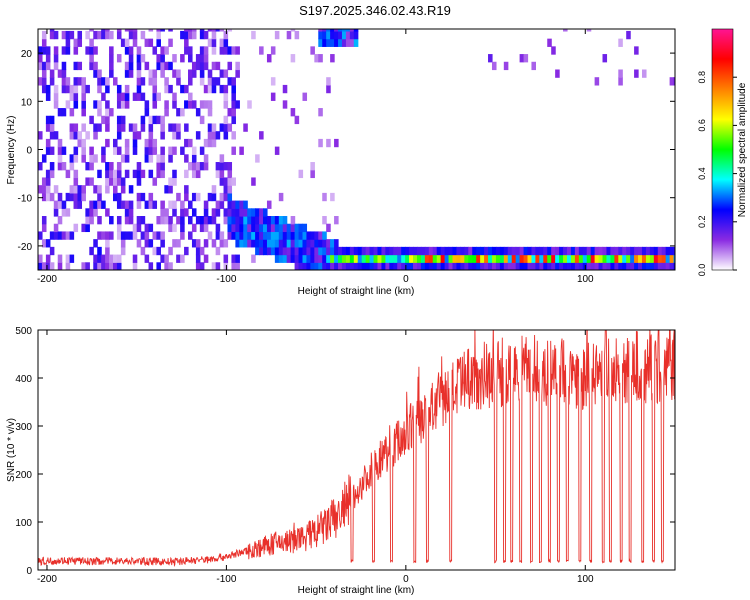  Describe the element at coordinates (226, 279) in the screenshot. I see `heatmap-x-tick-label: -100` at that location.